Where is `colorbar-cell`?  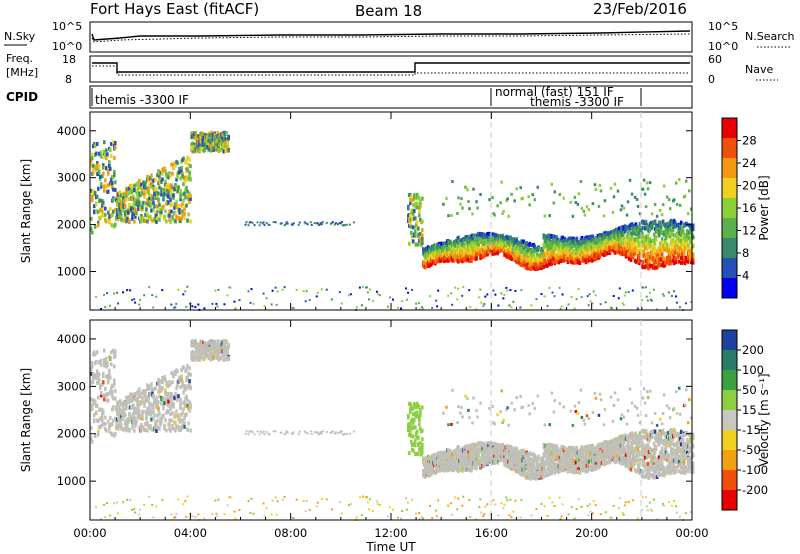 colorbar-cell is located at coordinates (729, 188).